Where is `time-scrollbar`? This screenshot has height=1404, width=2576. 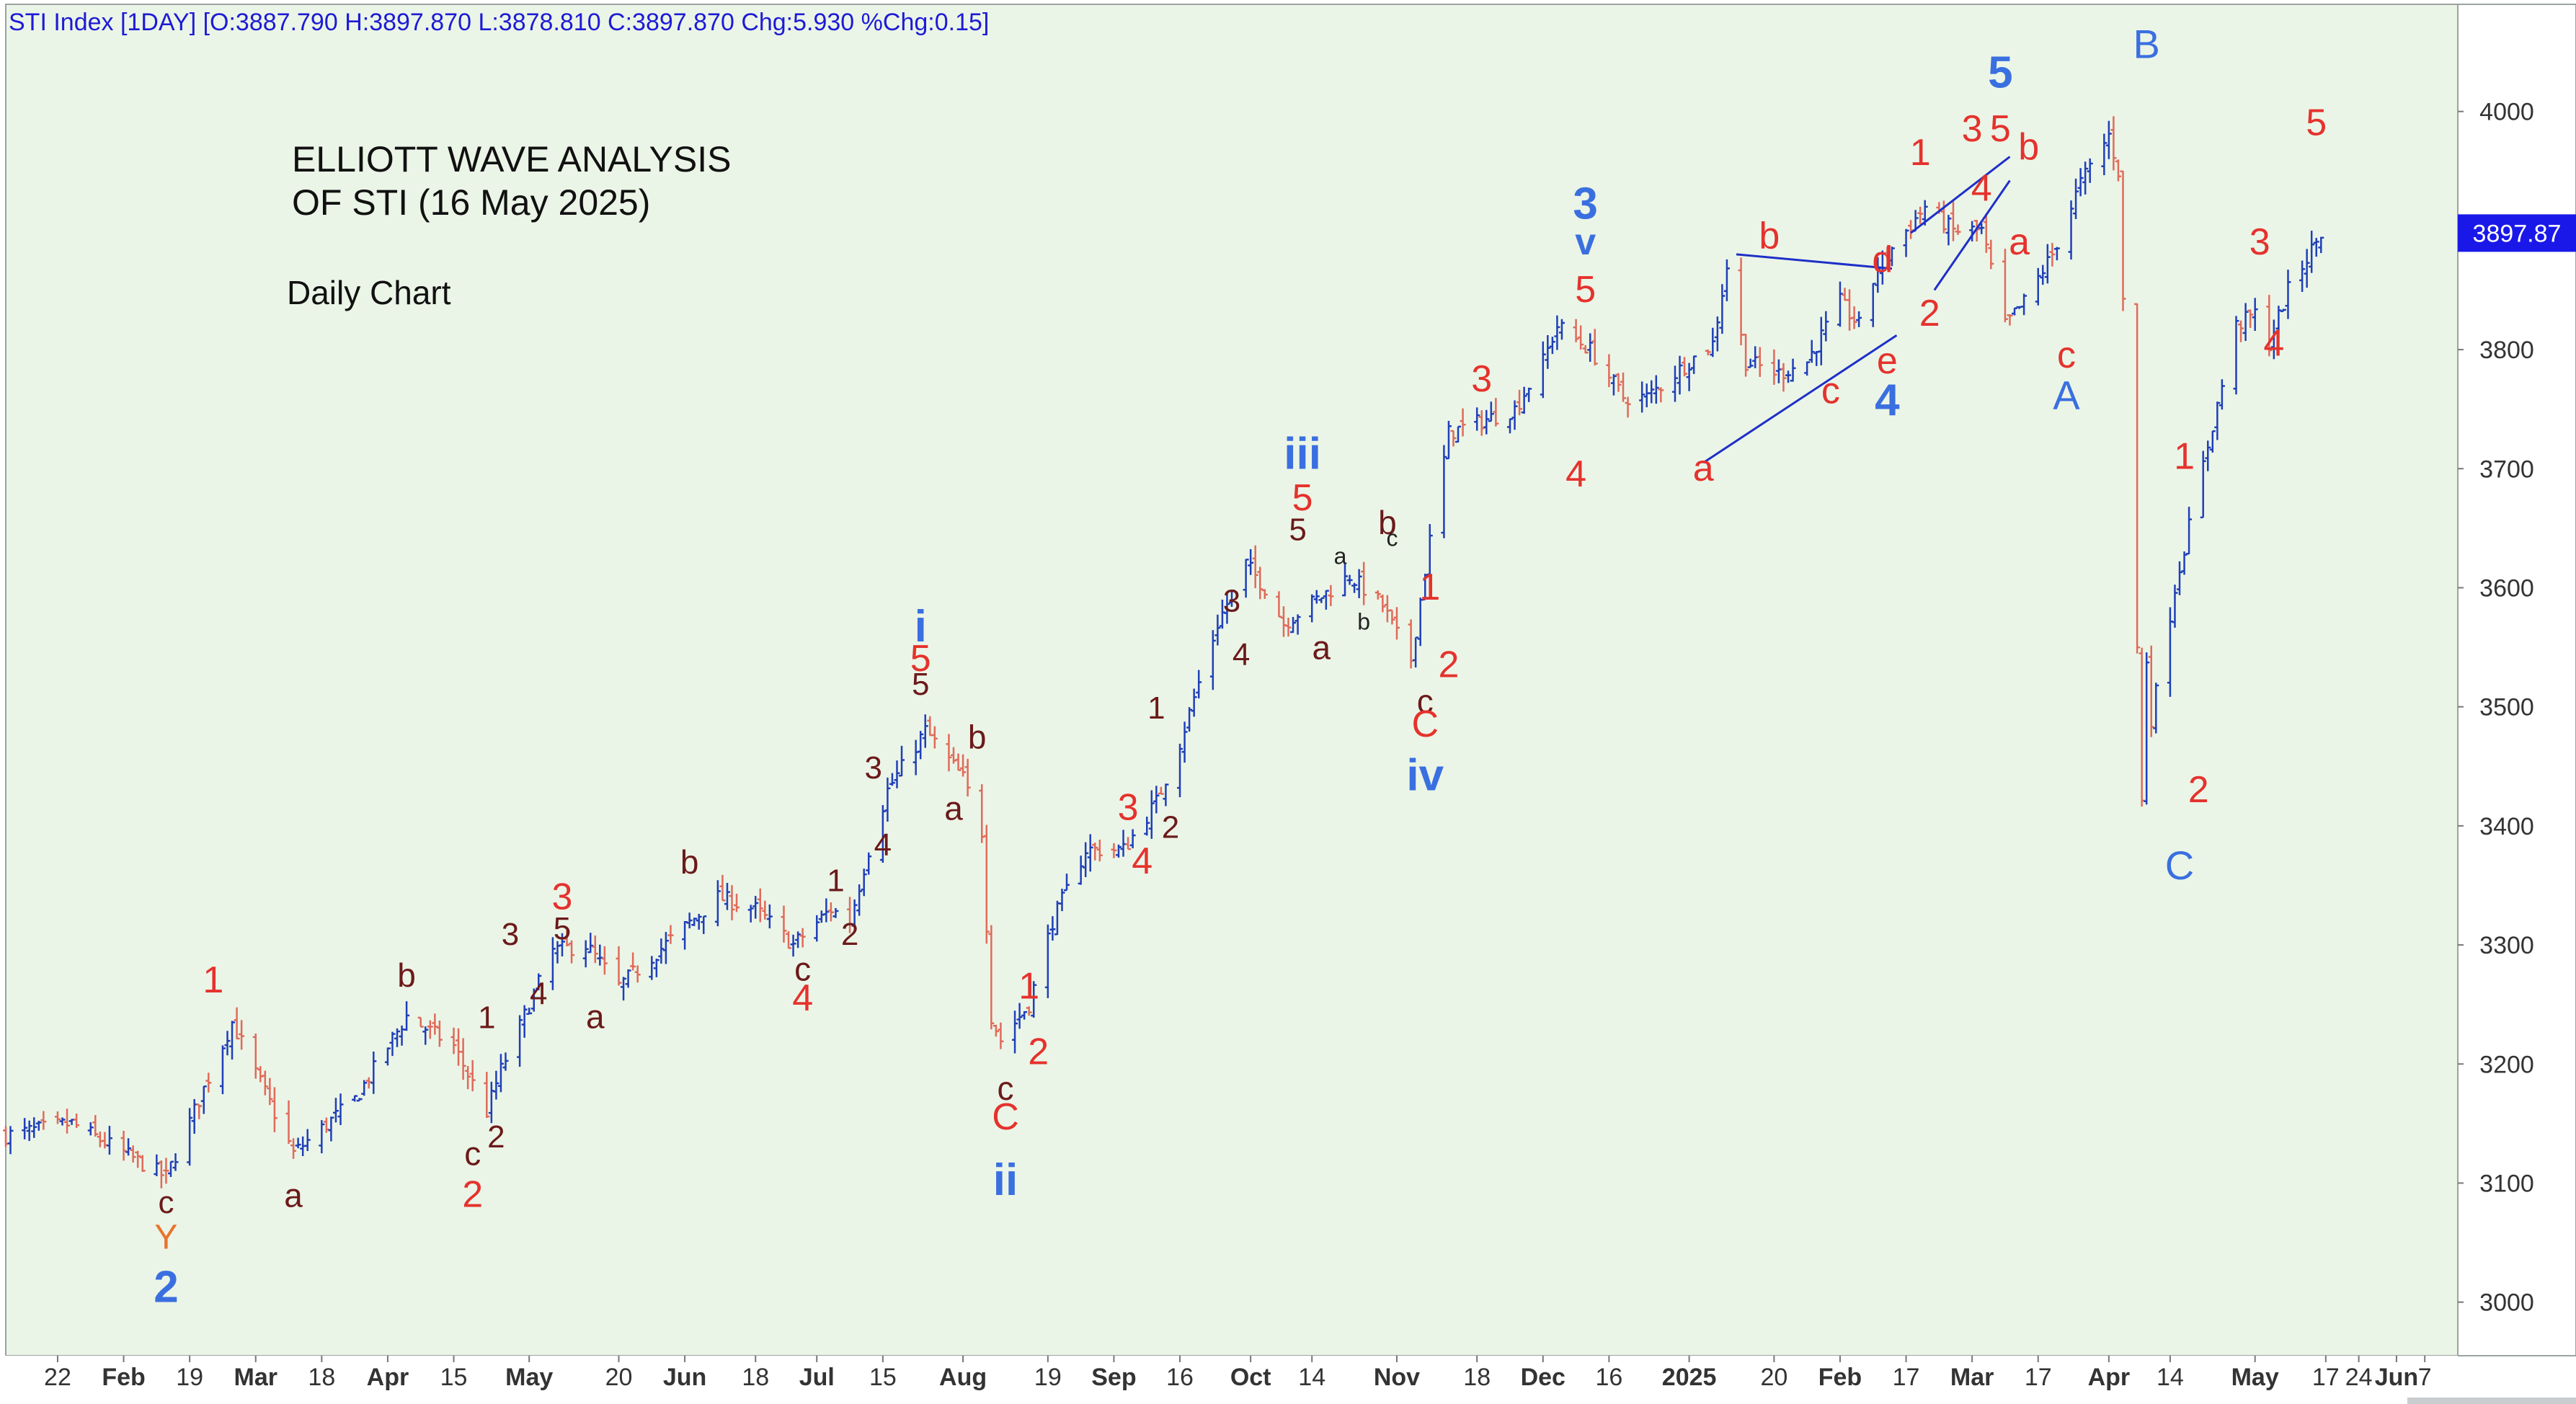
time-scrollbar is located at coordinates (2491, 1401).